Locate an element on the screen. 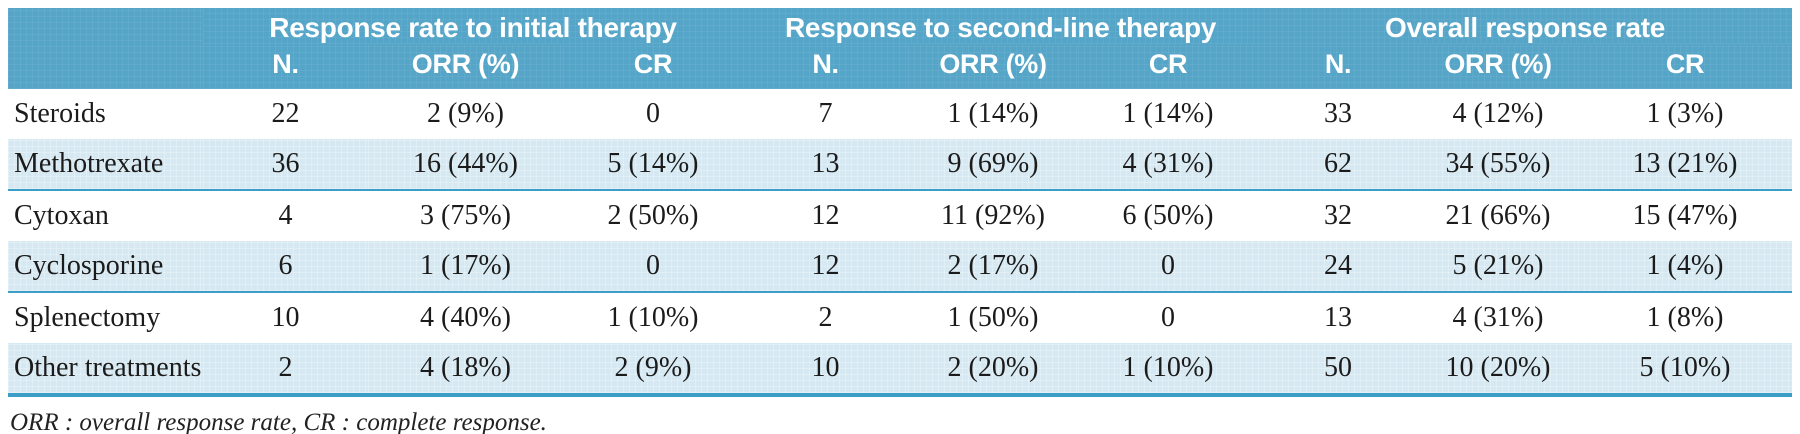  cell-value: 24 is located at coordinates (1338, 267).